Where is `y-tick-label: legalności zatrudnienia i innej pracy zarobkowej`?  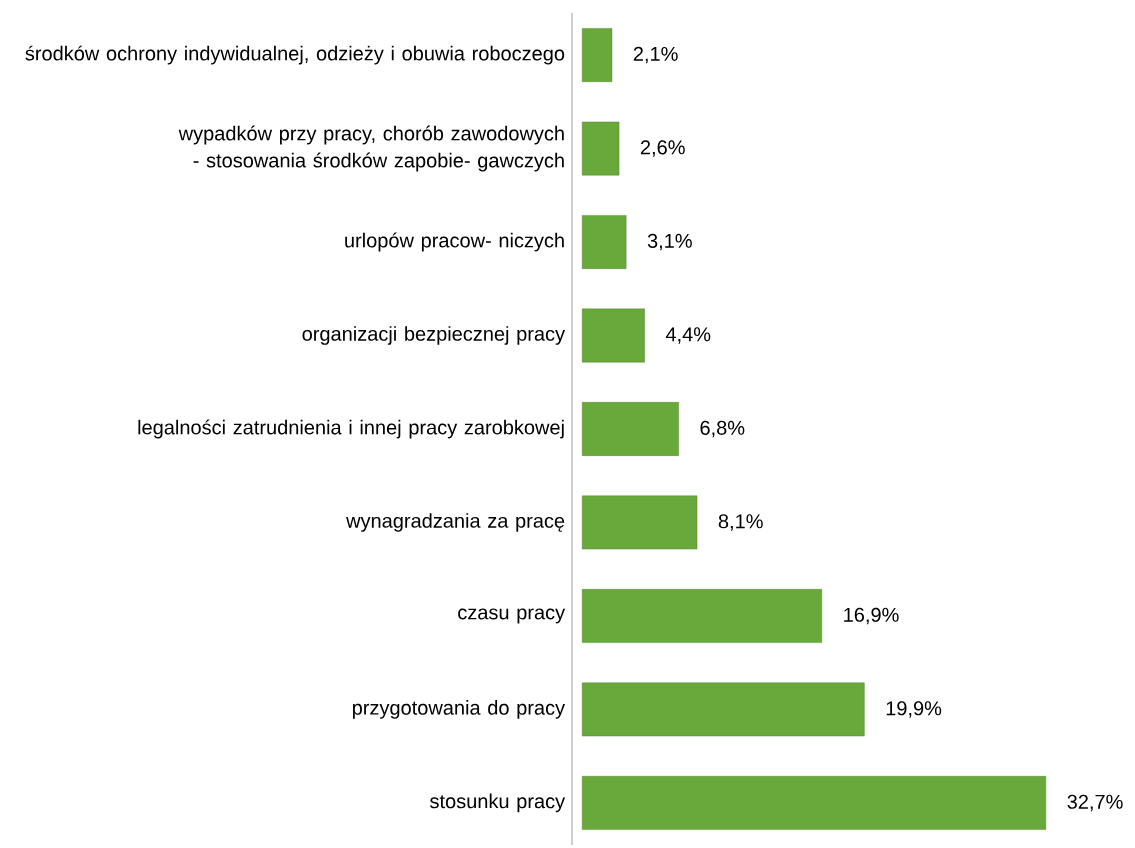
y-tick-label: legalności zatrudnienia i innej pracy zarobkowej is located at coordinates (351, 429).